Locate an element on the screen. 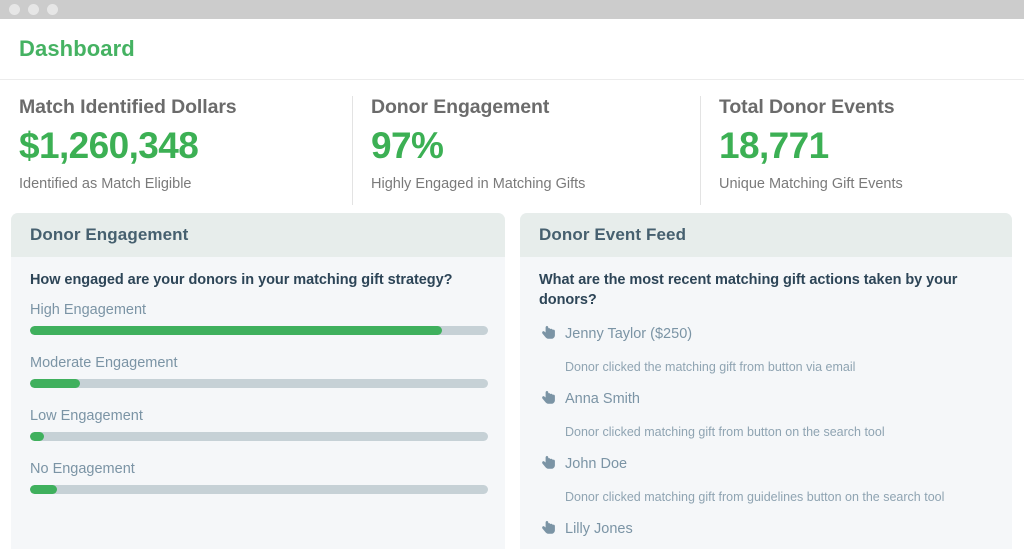 The width and height of the screenshot is (1024, 549). page-title: Dashboard is located at coordinates (77, 48).